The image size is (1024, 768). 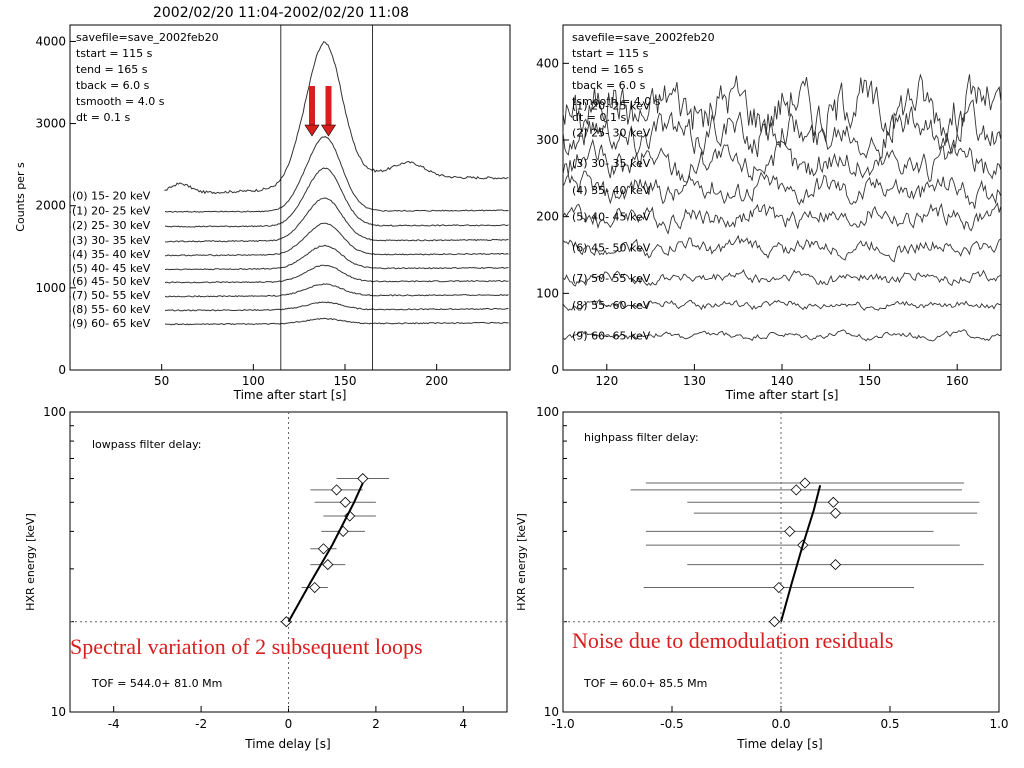 What do you see at coordinates (782, 381) in the screenshot?
I see `highpass-xtick-label: 140` at bounding box center [782, 381].